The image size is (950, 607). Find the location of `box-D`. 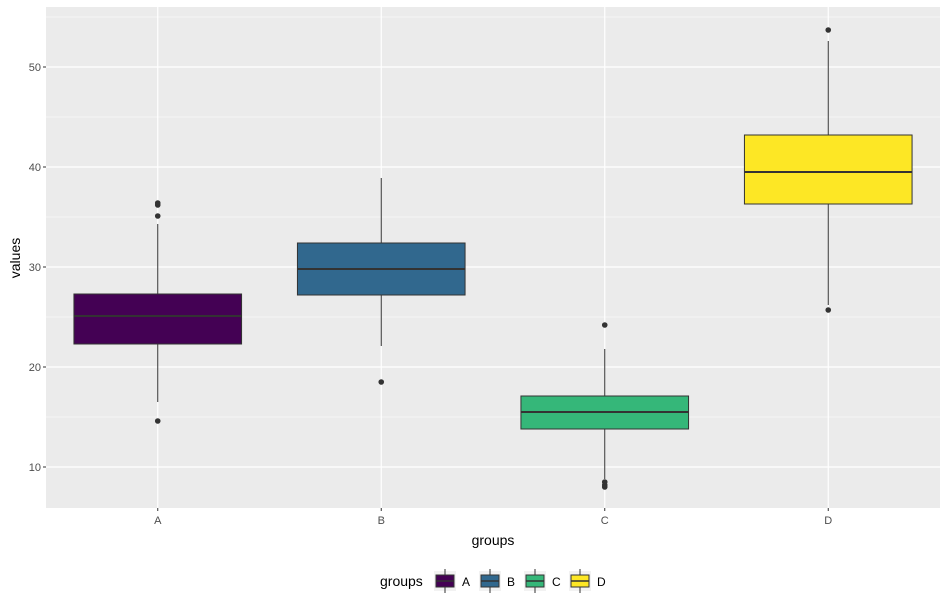

box-D is located at coordinates (828, 169).